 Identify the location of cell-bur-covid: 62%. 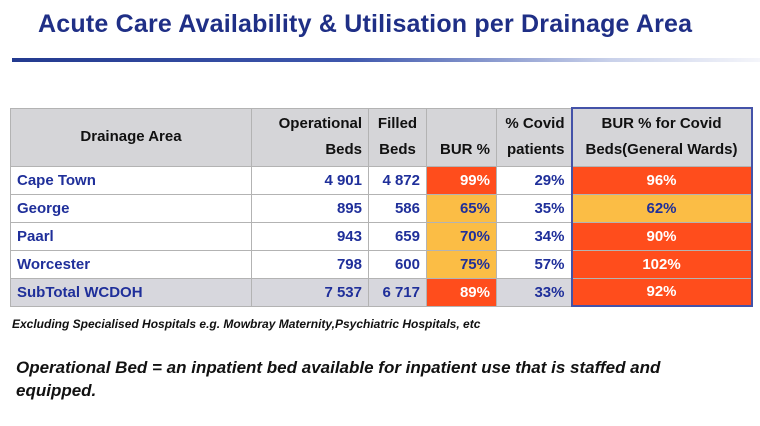
(661, 208).